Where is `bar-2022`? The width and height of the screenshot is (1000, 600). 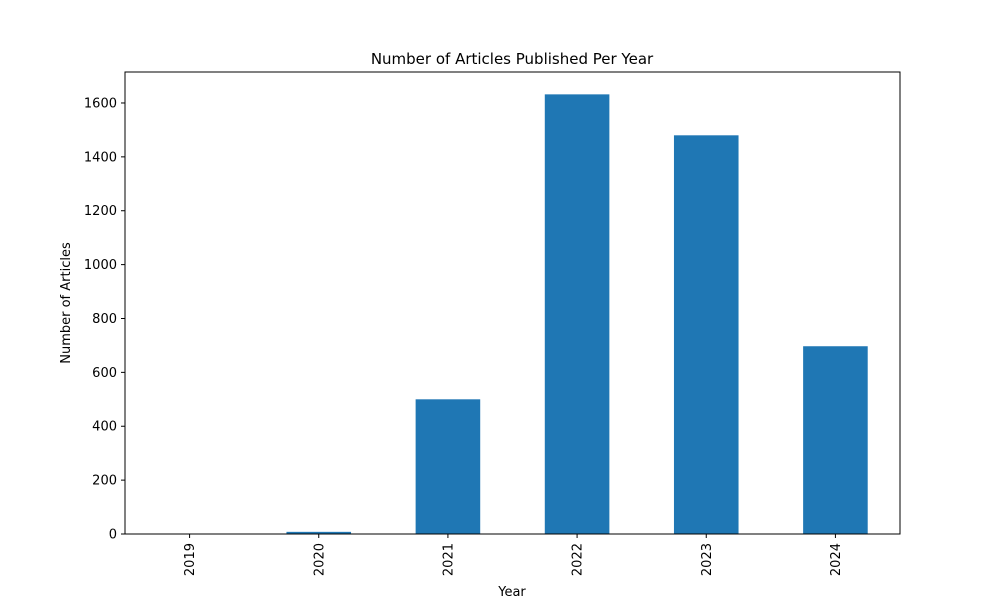 bar-2022 is located at coordinates (577, 314).